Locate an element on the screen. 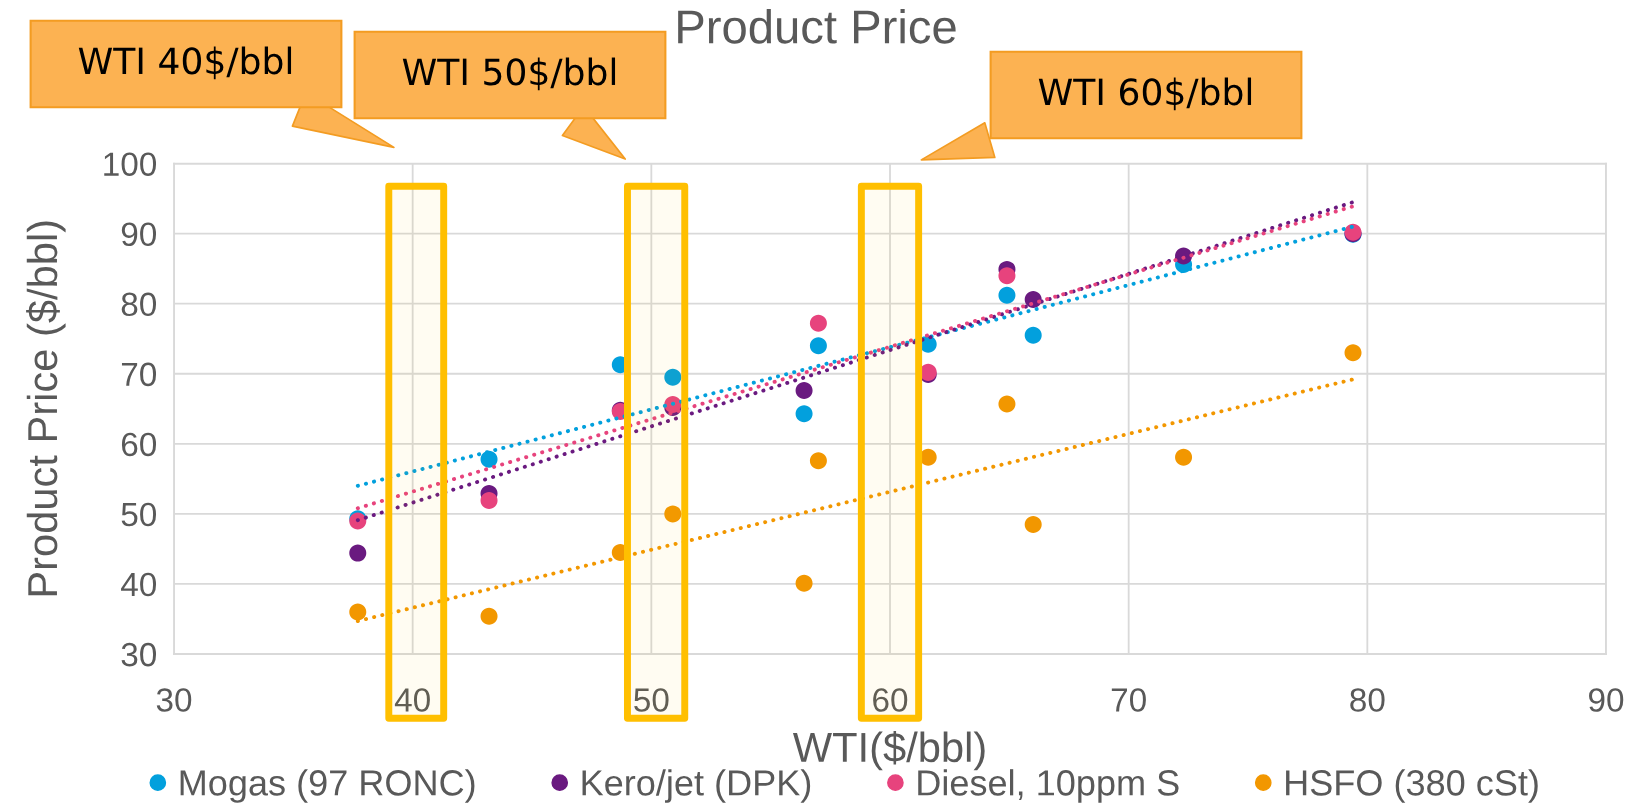 Image resolution: width=1641 pixels, height=808 pixels. y-tick-label: 30 is located at coordinates (139, 654).